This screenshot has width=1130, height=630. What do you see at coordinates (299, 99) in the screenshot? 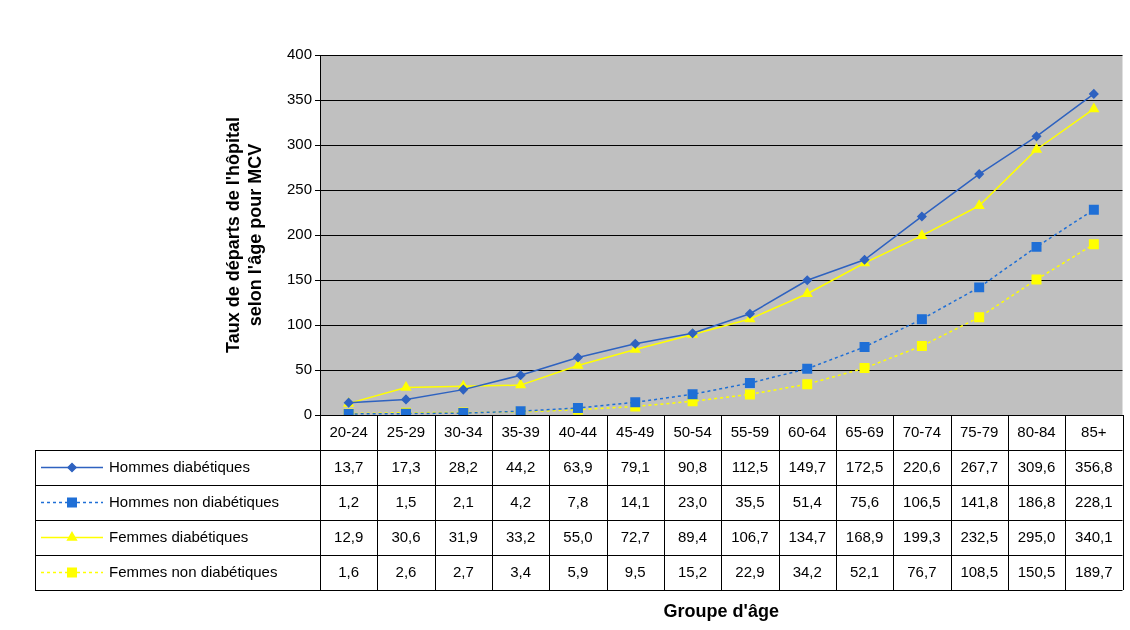
I see `y-tick-label: 350` at bounding box center [299, 99].